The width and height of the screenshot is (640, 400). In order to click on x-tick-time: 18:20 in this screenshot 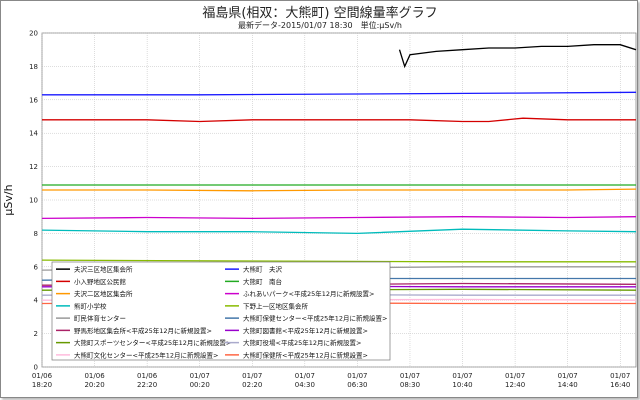, I will do `click(42, 385)`.